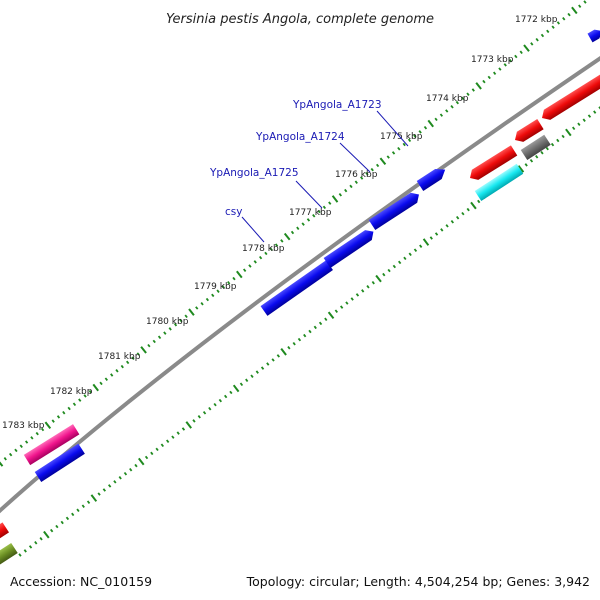 This screenshot has height=600, width=600. Describe the element at coordinates (300, 137) in the screenshot. I see `gene-label-YpAngola_A1724: YpAngola_A1724` at that location.